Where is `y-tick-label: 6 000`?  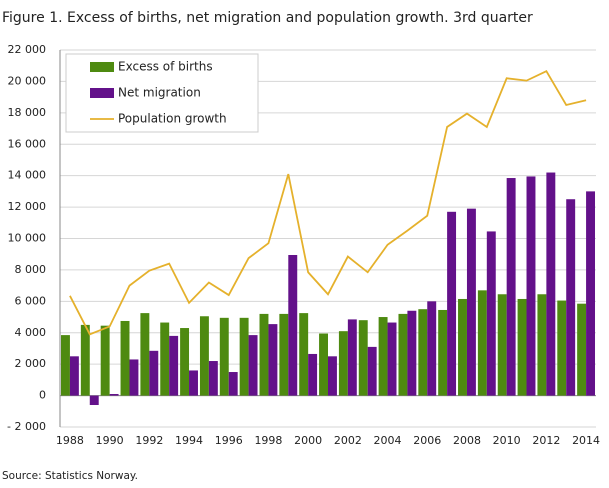
y-tick-label: 6 000 is located at coordinates (31, 300).